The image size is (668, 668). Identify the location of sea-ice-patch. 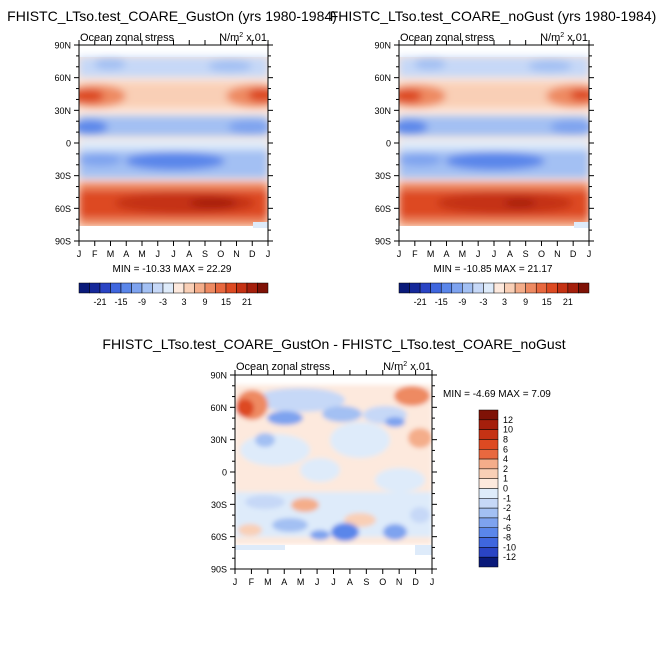
(581, 225).